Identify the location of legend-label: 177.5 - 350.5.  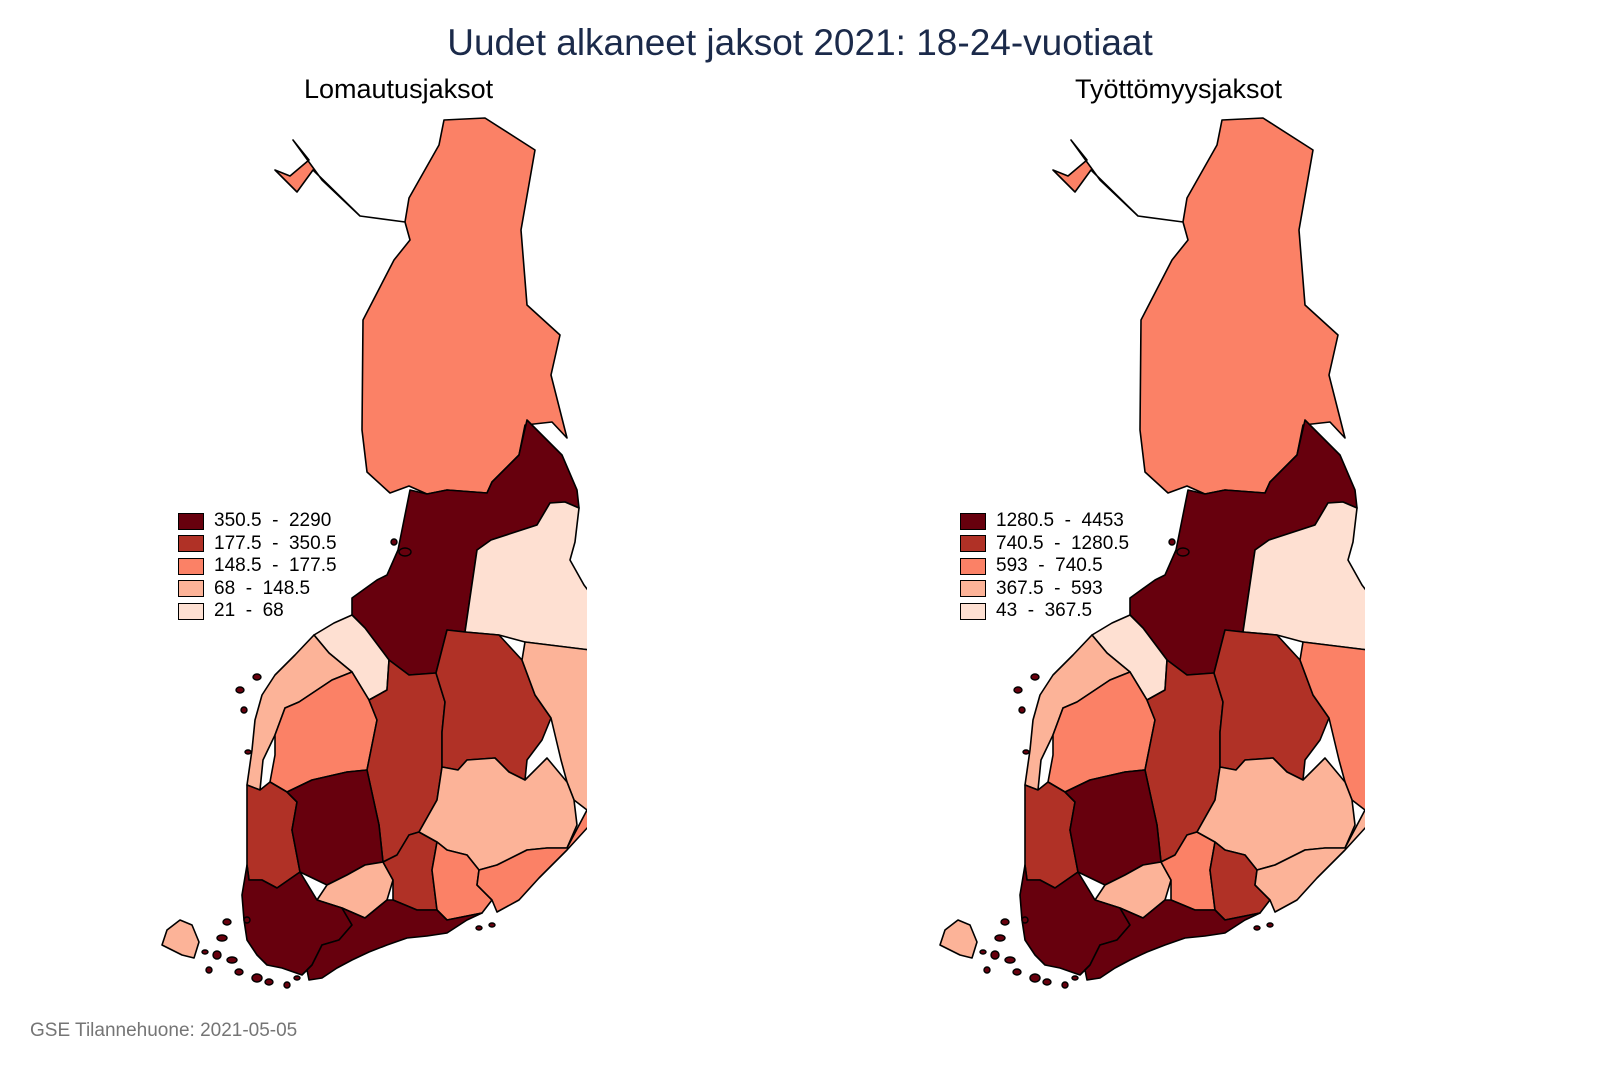
(275, 543).